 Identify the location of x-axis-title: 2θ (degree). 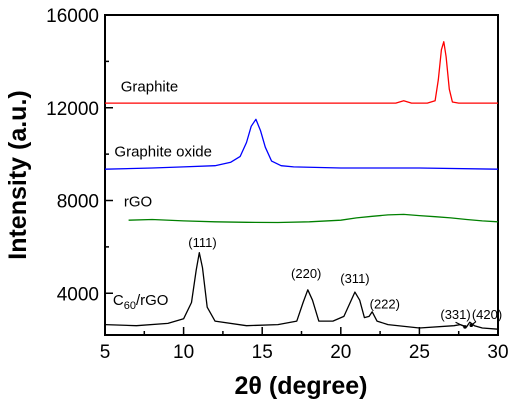
(301, 386).